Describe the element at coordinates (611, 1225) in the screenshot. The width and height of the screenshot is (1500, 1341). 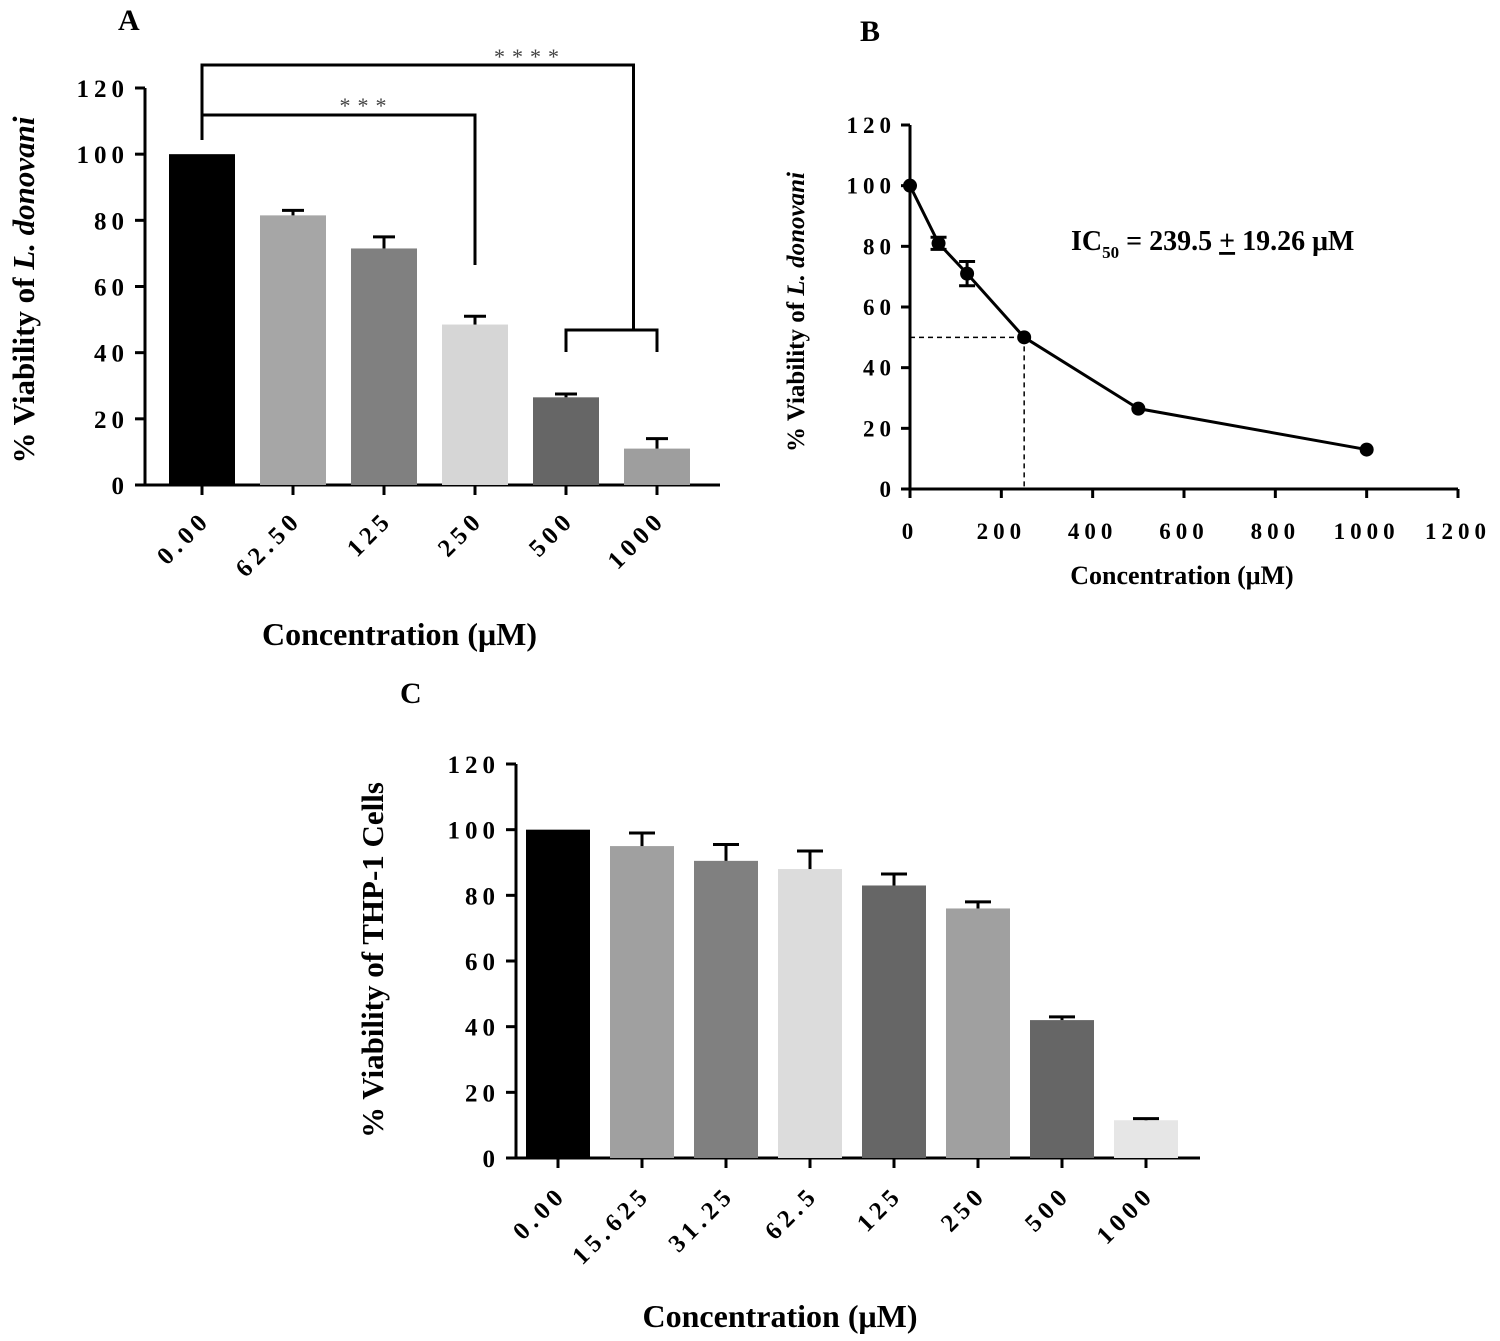
I see `x-tick-label: 15.625` at that location.